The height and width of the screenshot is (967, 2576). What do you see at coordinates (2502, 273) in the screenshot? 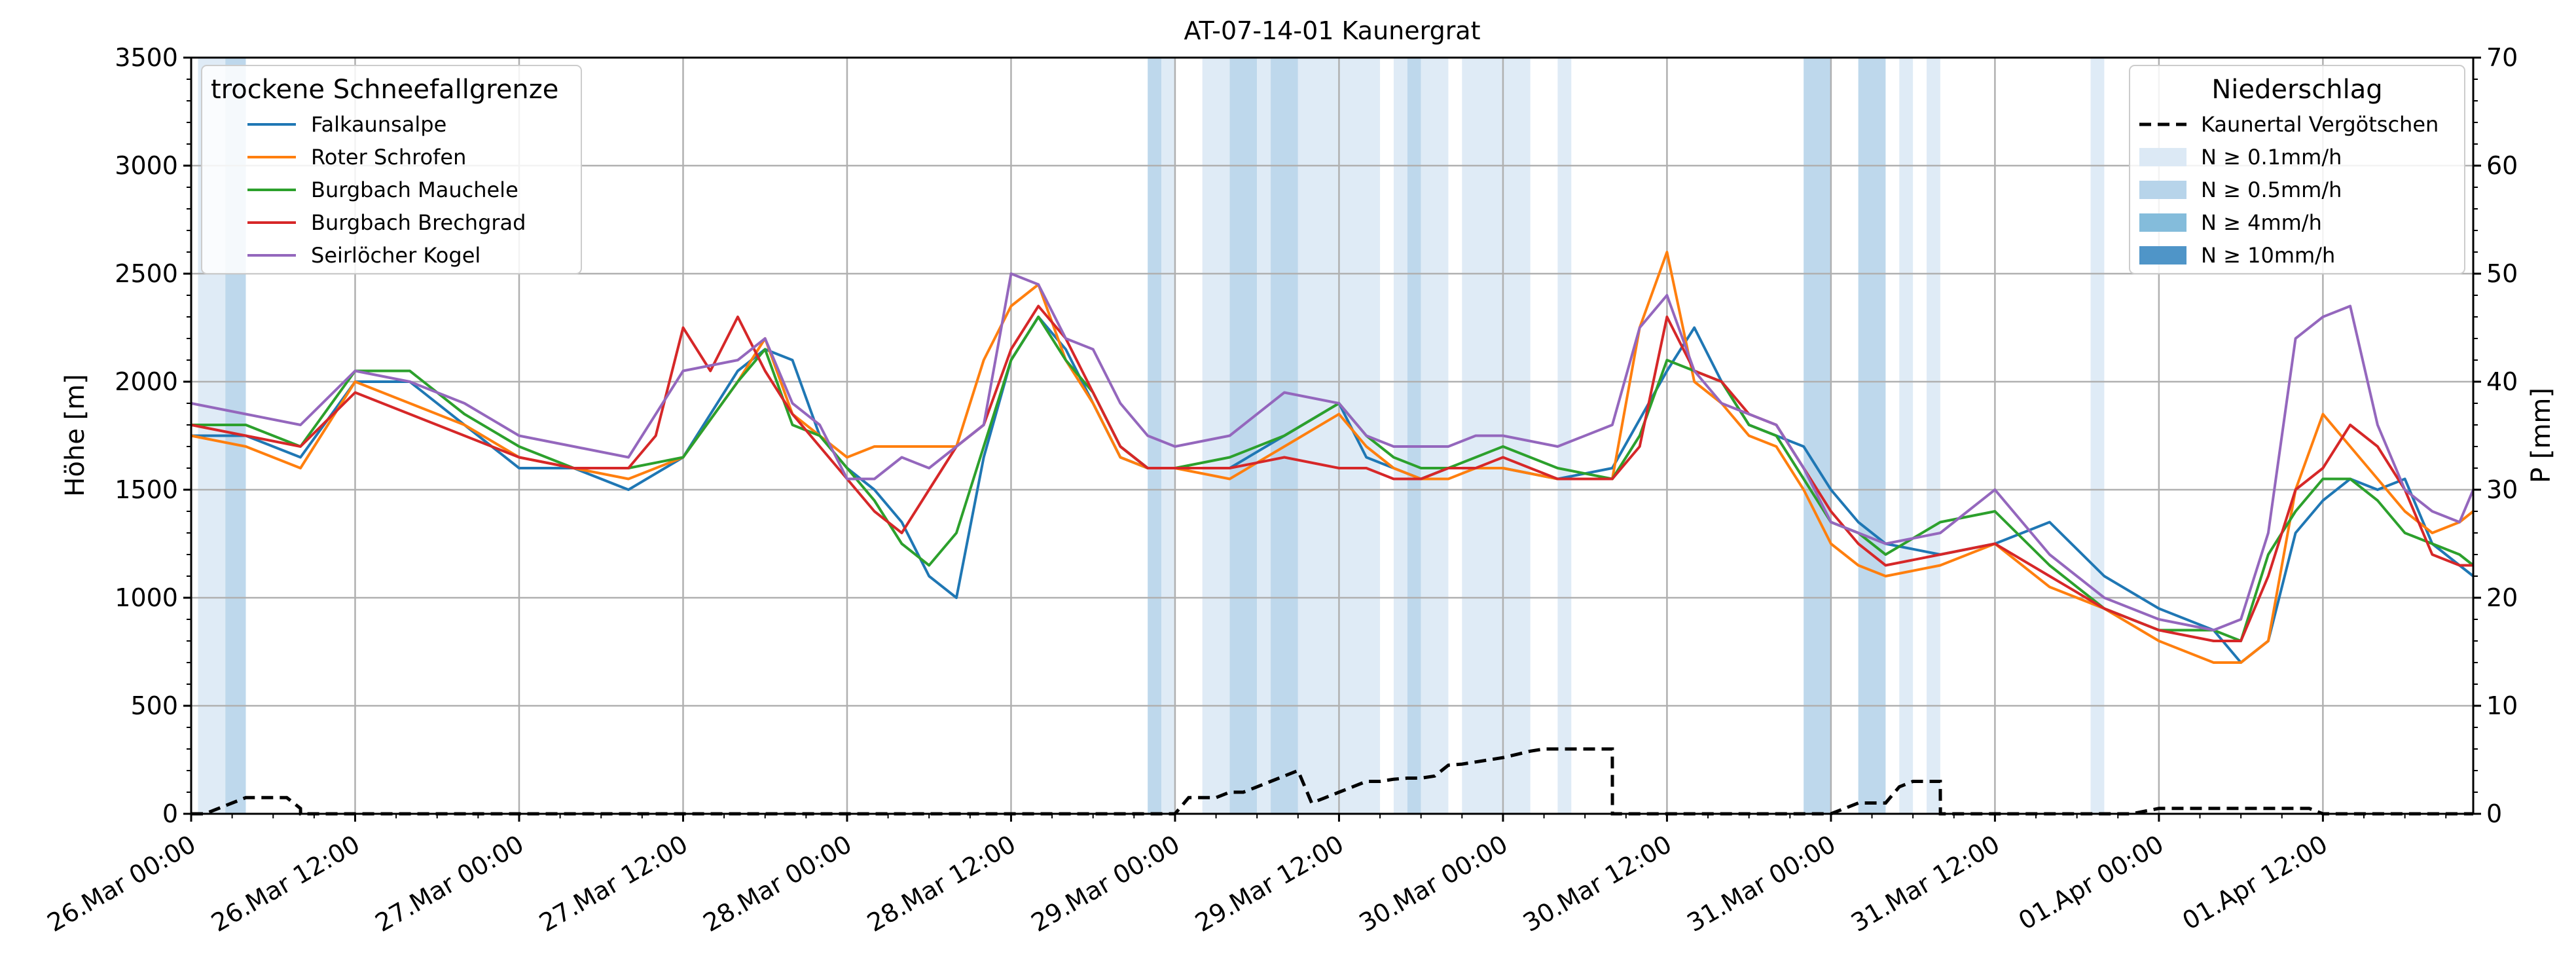
I see `y-right-tick-label-5: 50` at bounding box center [2502, 273].